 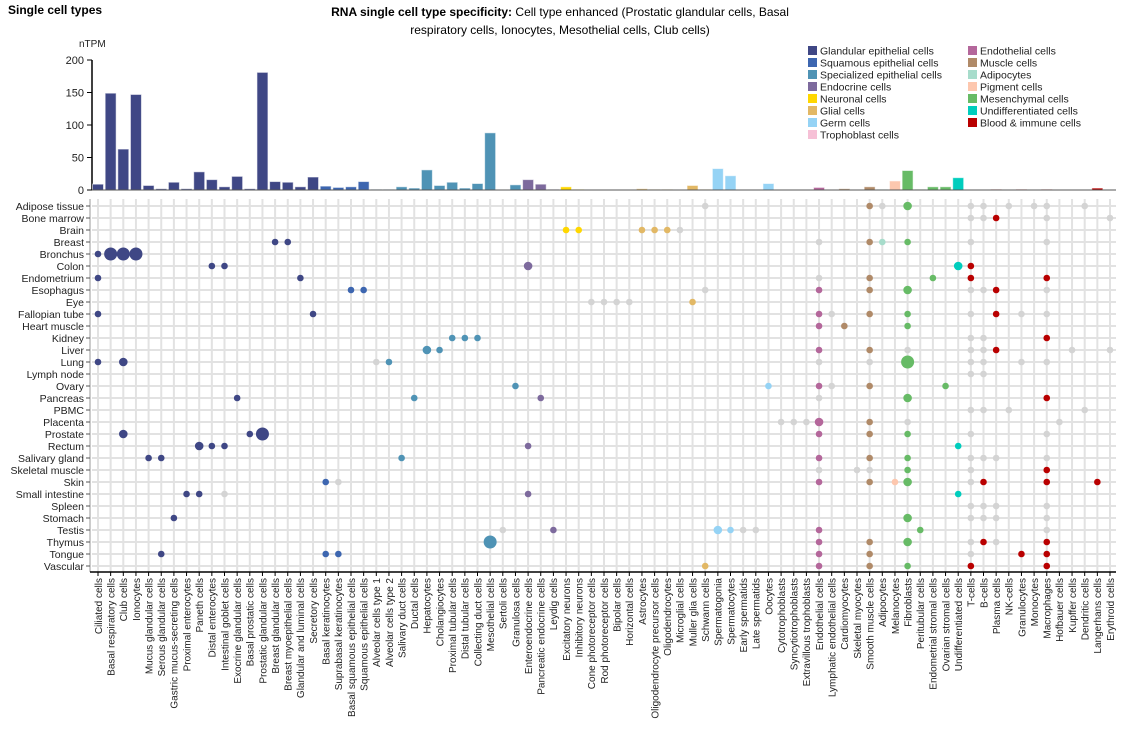 What do you see at coordinates (1005, 76) in the screenshot?
I see `legend-label: Adipocytes` at bounding box center [1005, 76].